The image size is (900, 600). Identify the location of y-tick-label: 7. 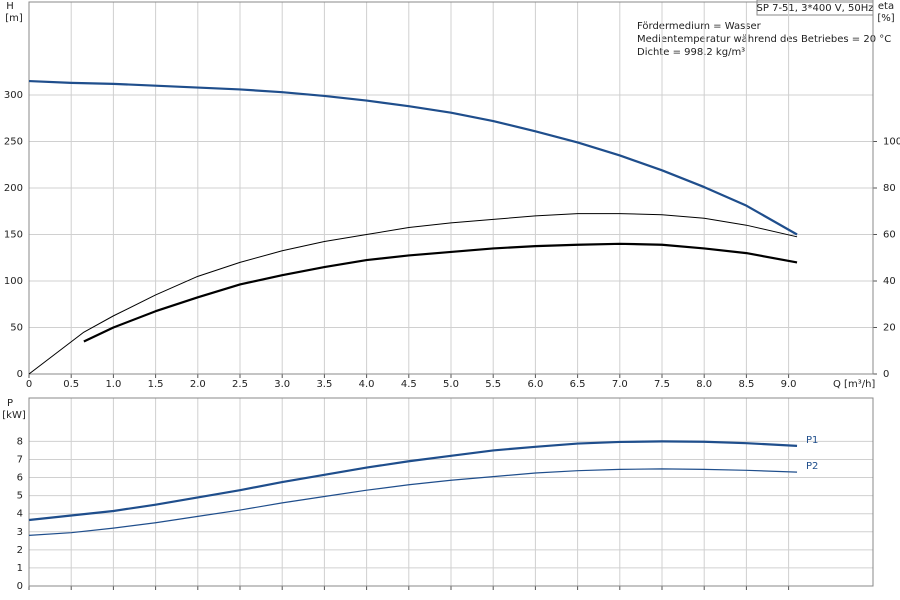
(20, 459).